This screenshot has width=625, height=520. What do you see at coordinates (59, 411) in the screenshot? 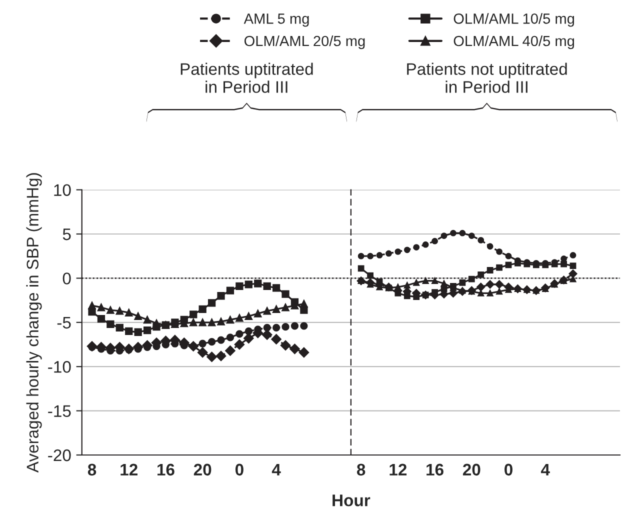
I see `y-tick-label: -15` at bounding box center [59, 411].